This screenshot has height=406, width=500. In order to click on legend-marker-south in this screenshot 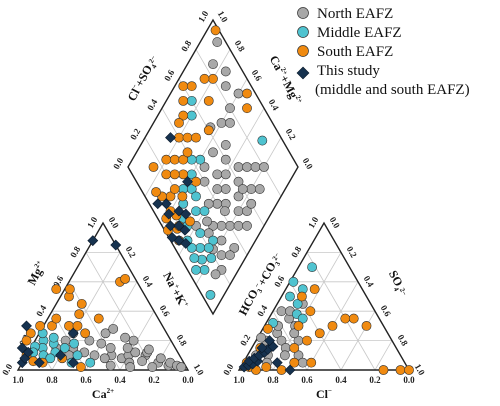, I will do `click(303, 51)`.